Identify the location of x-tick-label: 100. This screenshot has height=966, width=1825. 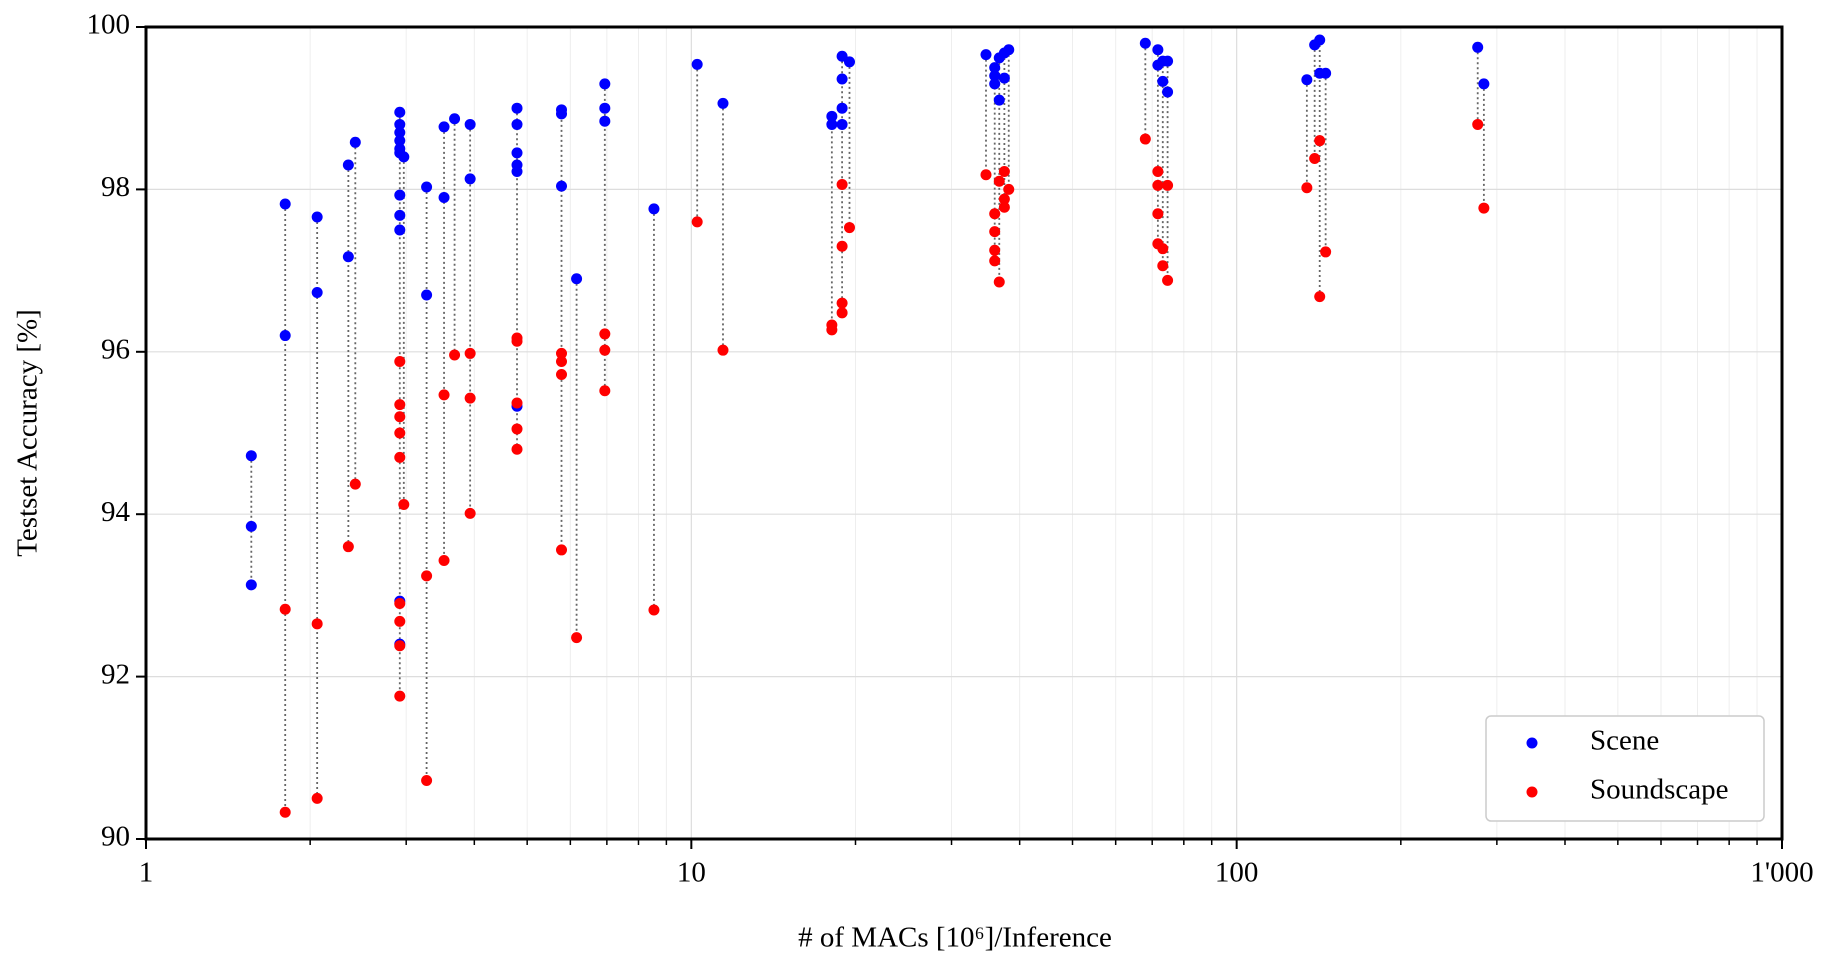
(1237, 873).